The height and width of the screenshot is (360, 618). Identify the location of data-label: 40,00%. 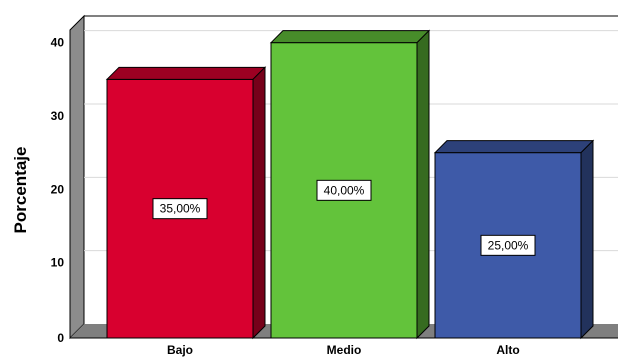
(344, 190).